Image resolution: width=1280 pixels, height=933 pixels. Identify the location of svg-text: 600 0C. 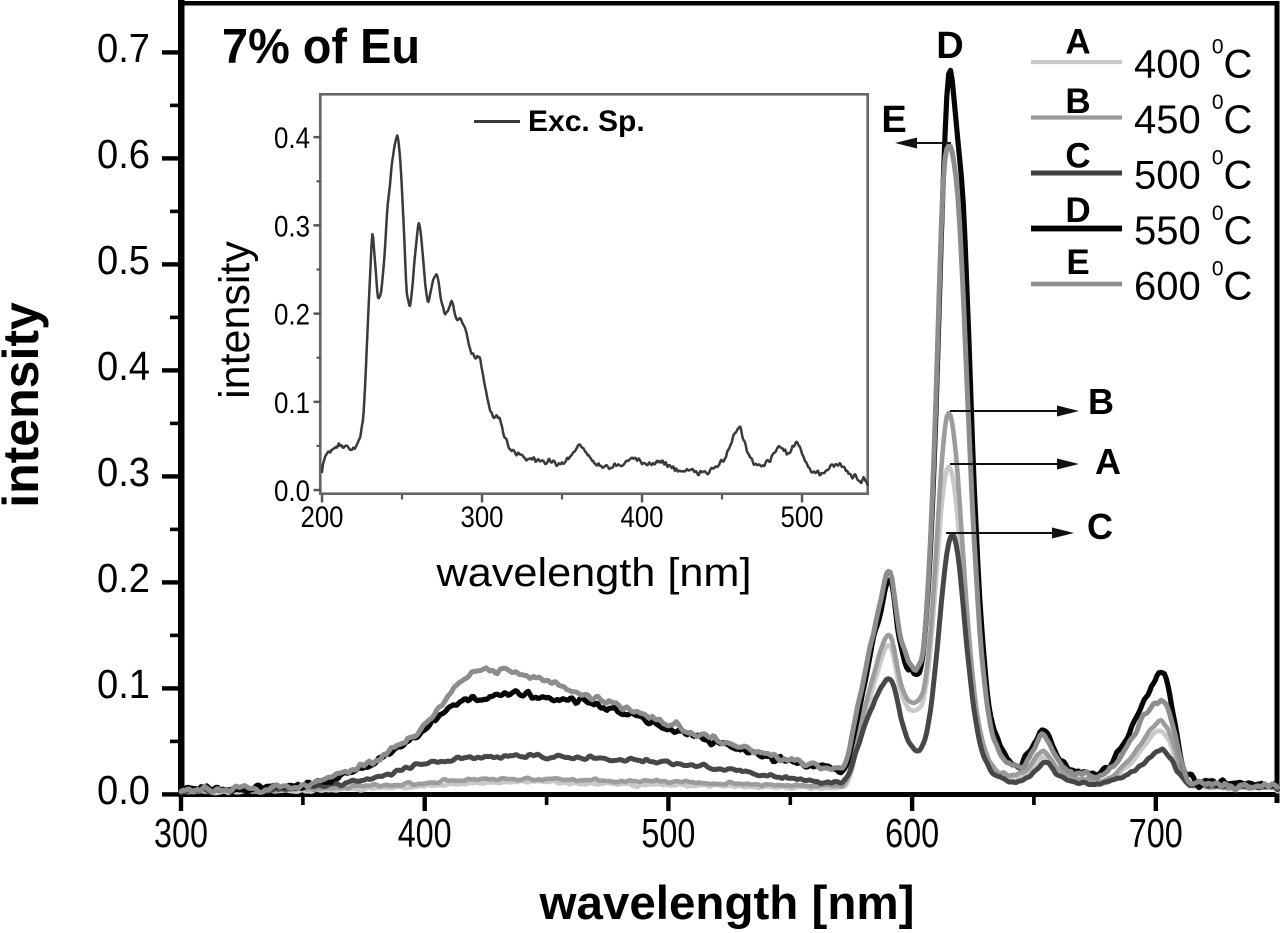
(1193, 283).